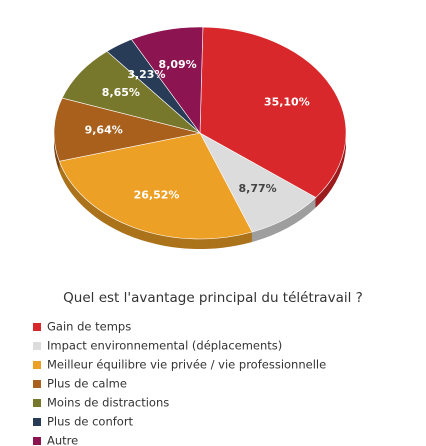  What do you see at coordinates (287, 102) in the screenshot?
I see `data-label: 35,10%` at bounding box center [287, 102].